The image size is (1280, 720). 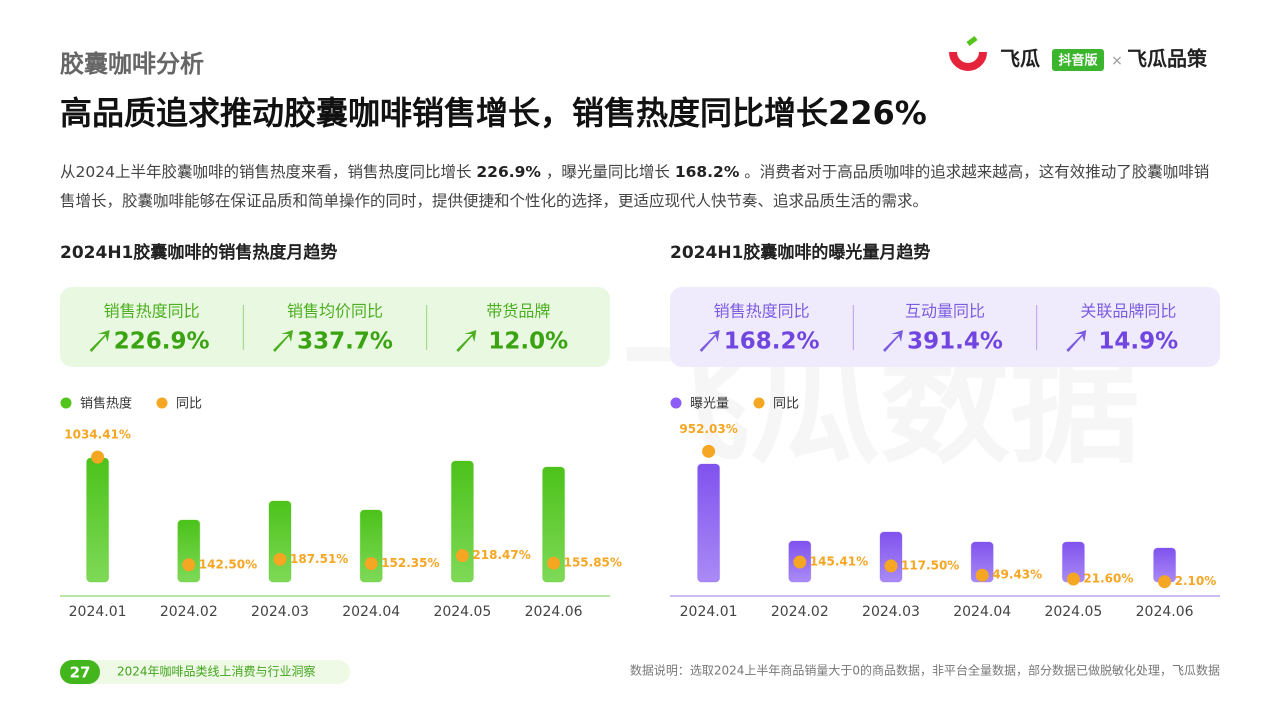 I want to click on logo-partner: 飞瓜品策, so click(x=1167, y=59).